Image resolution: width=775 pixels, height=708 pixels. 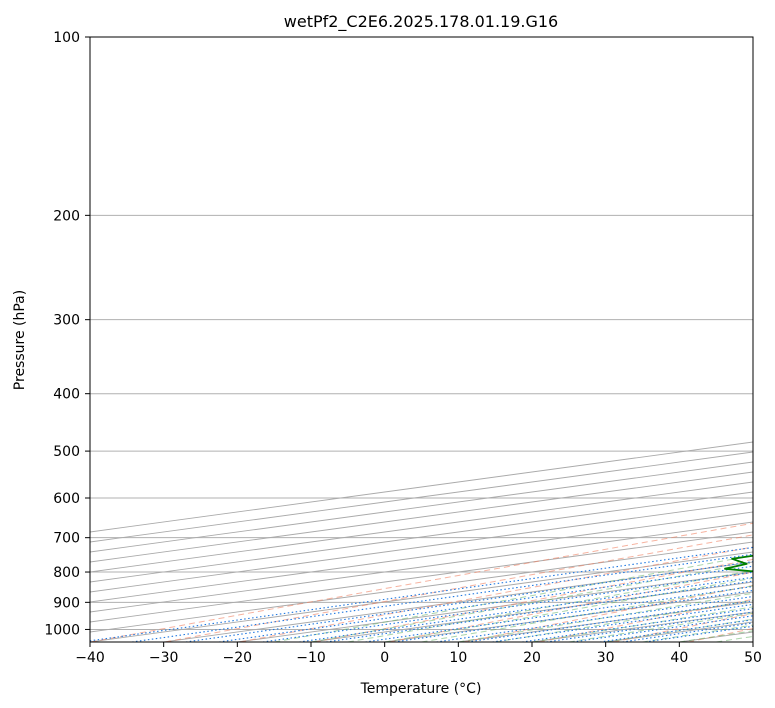 I want to click on x-tick-label: 10, so click(x=458, y=658).